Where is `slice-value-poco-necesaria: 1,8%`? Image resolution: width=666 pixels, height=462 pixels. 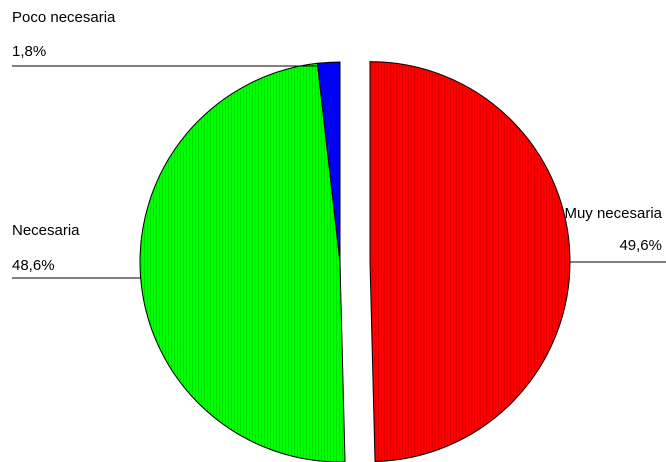
slice-value-poco-necesaria: 1,8% is located at coordinates (29, 51).